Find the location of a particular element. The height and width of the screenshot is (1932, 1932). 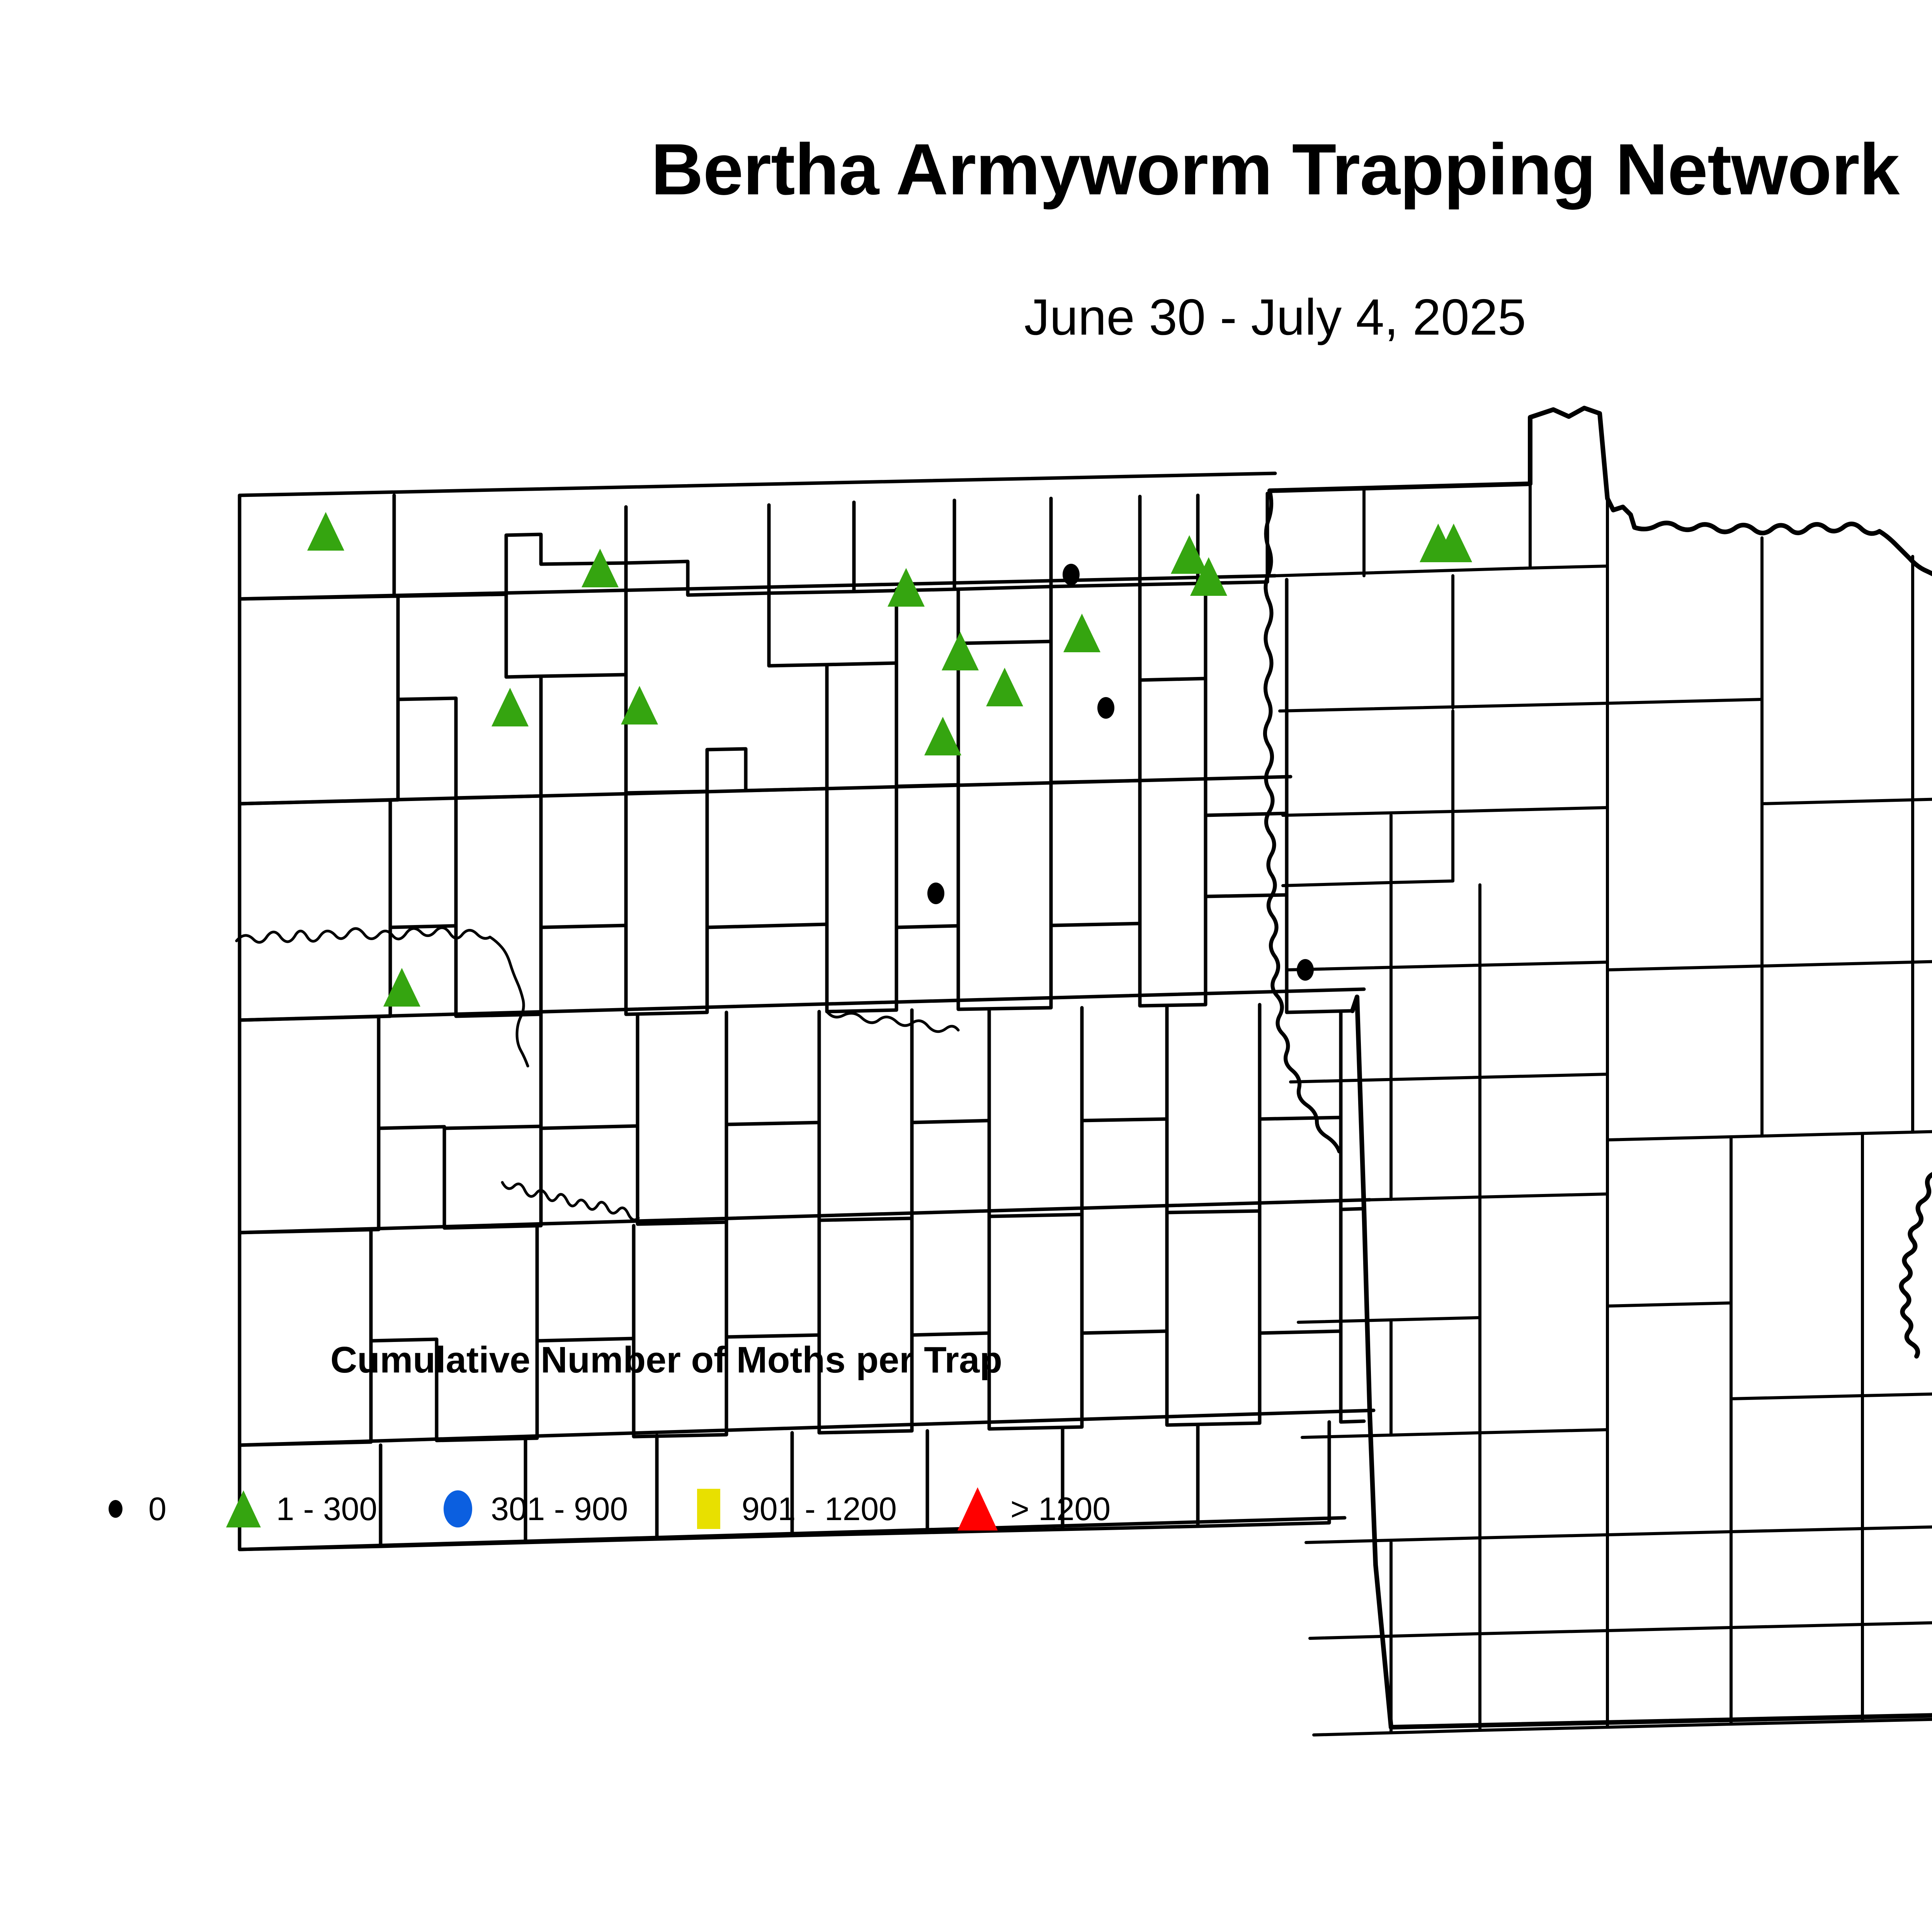

yellow-square-icon is located at coordinates (709, 1509).